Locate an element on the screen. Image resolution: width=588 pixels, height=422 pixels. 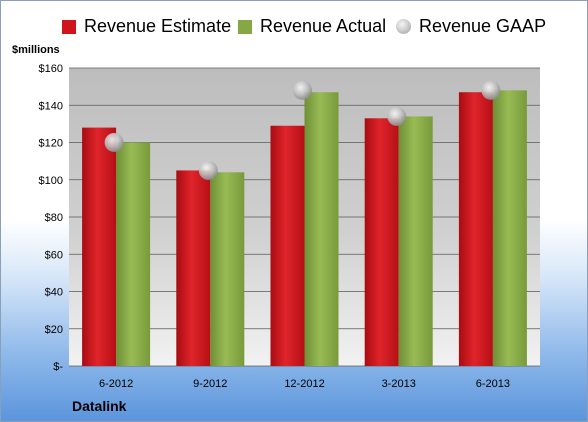
x-tick-label: 3-2013 is located at coordinates (399, 384).